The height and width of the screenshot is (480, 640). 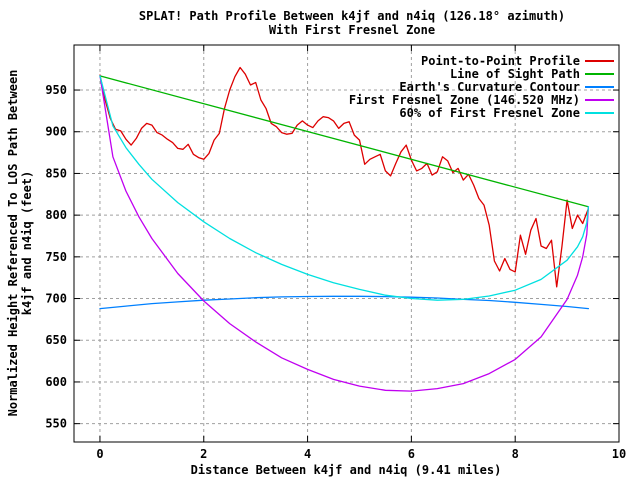 I want to click on legend-item-line-of-sight-path: Line of Sight Path, so click(x=532, y=74).